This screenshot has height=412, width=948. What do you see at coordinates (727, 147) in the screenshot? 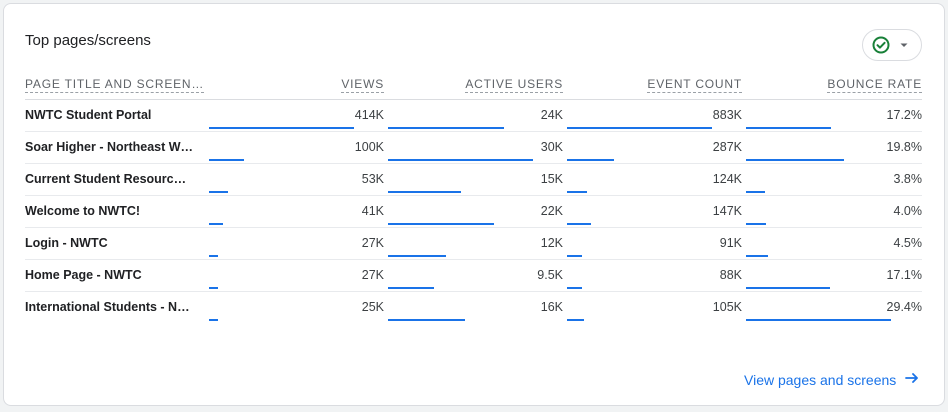
I see `event-count-value: 287K` at bounding box center [727, 147].